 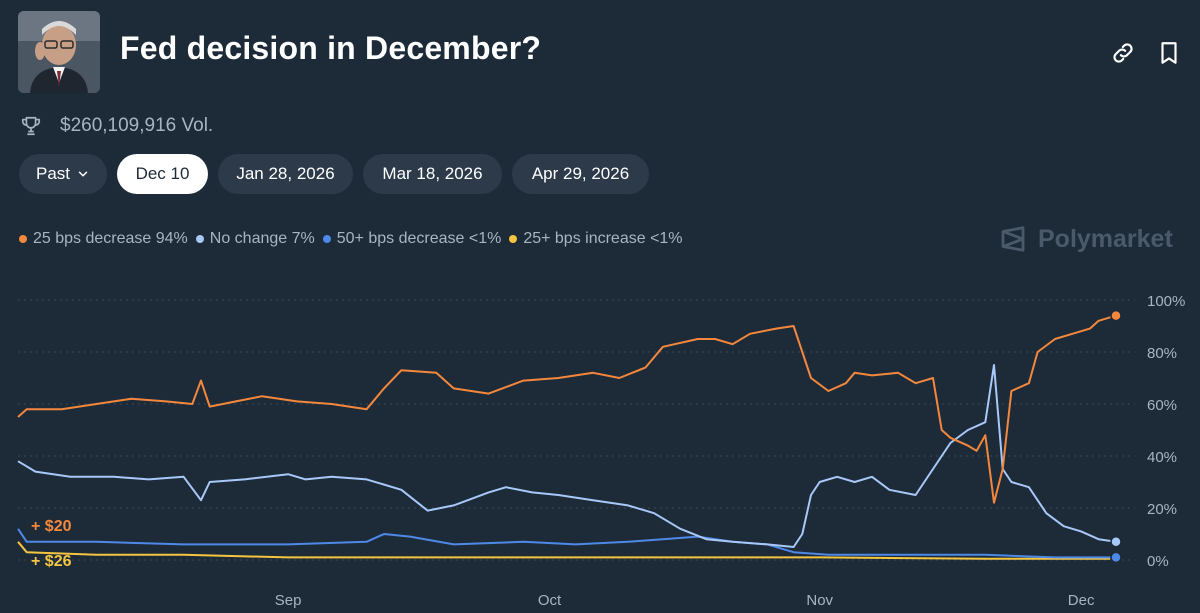 I want to click on portrait-image, so click(x=59, y=52).